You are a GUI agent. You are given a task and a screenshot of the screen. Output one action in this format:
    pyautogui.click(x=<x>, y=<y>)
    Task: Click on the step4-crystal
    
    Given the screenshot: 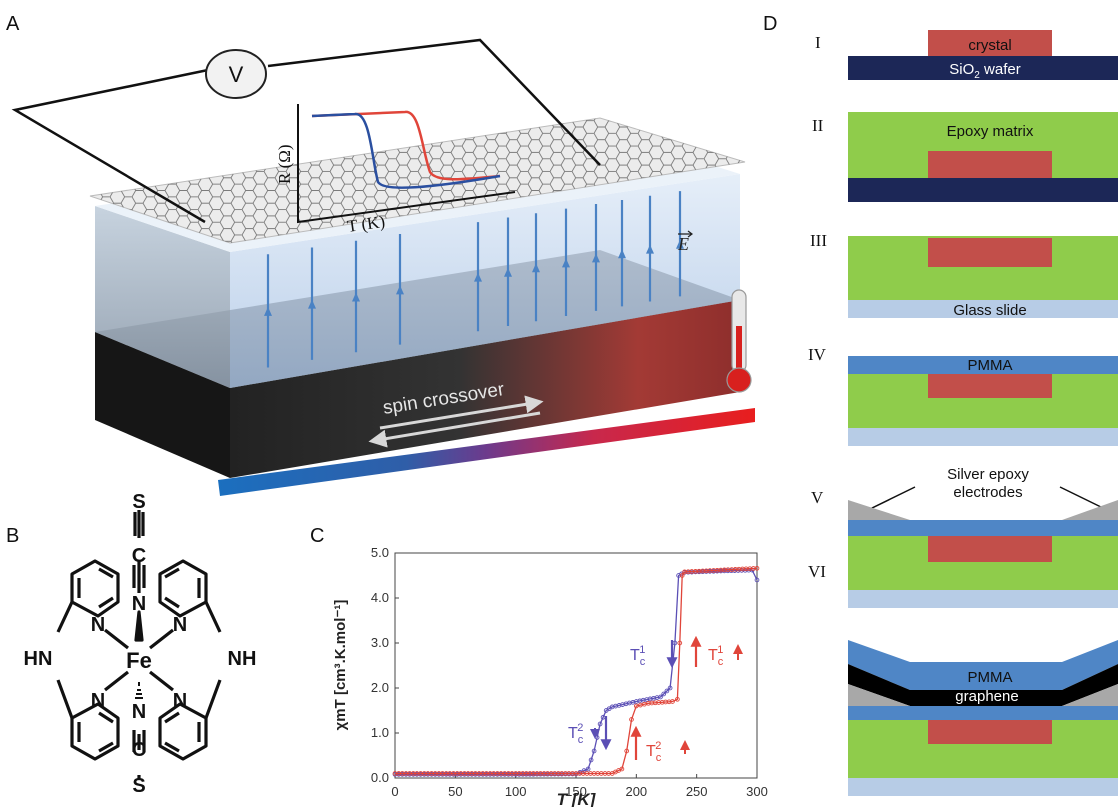 What is the action you would take?
    pyautogui.click(x=990, y=386)
    